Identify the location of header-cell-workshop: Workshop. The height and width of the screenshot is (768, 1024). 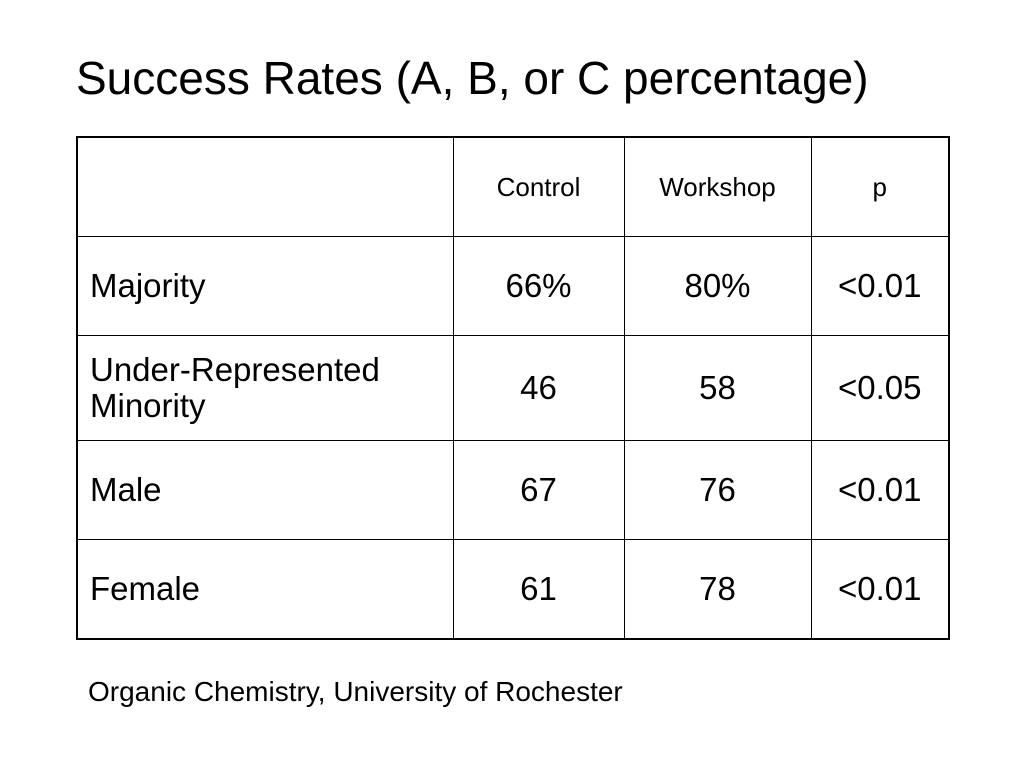
(717, 186).